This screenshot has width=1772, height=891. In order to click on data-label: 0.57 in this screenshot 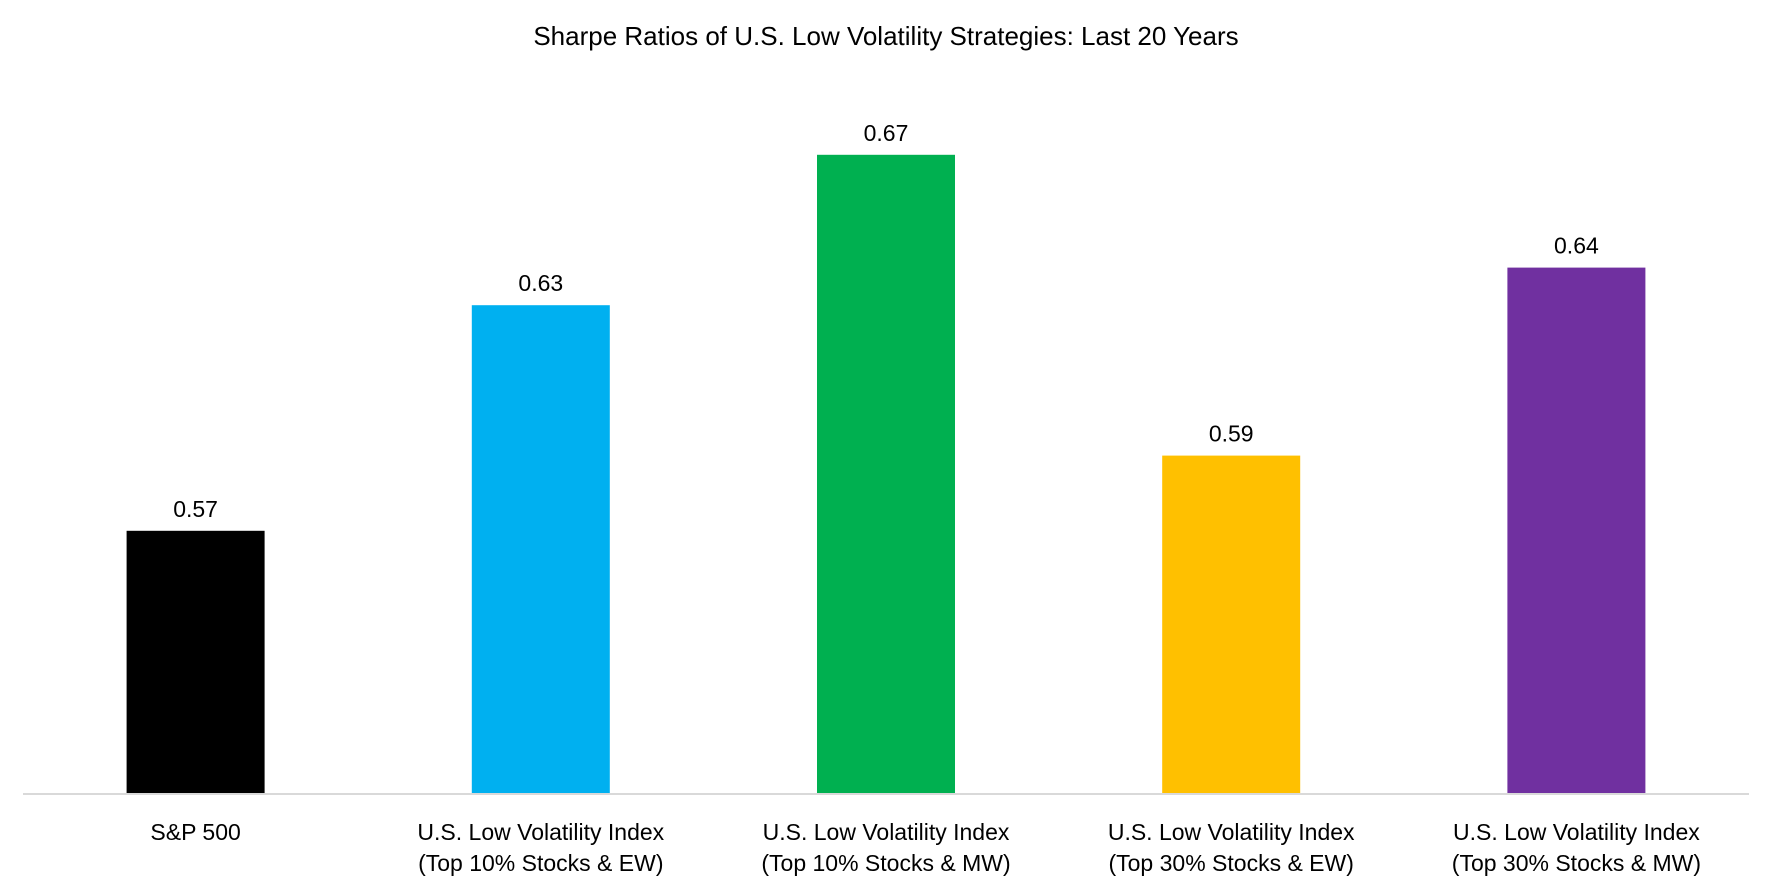, I will do `click(195, 509)`.